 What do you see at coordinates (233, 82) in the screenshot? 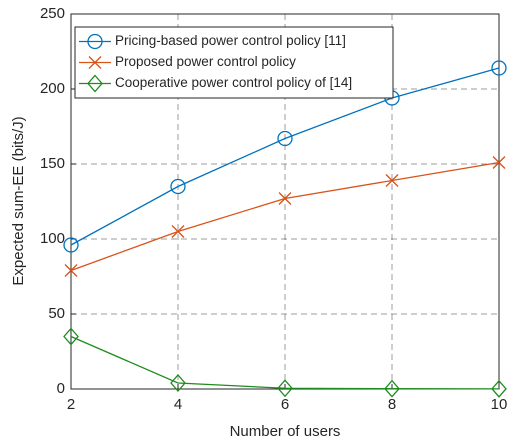
I see `legend-label: Cooperative power control policy of [14]` at bounding box center [233, 82].